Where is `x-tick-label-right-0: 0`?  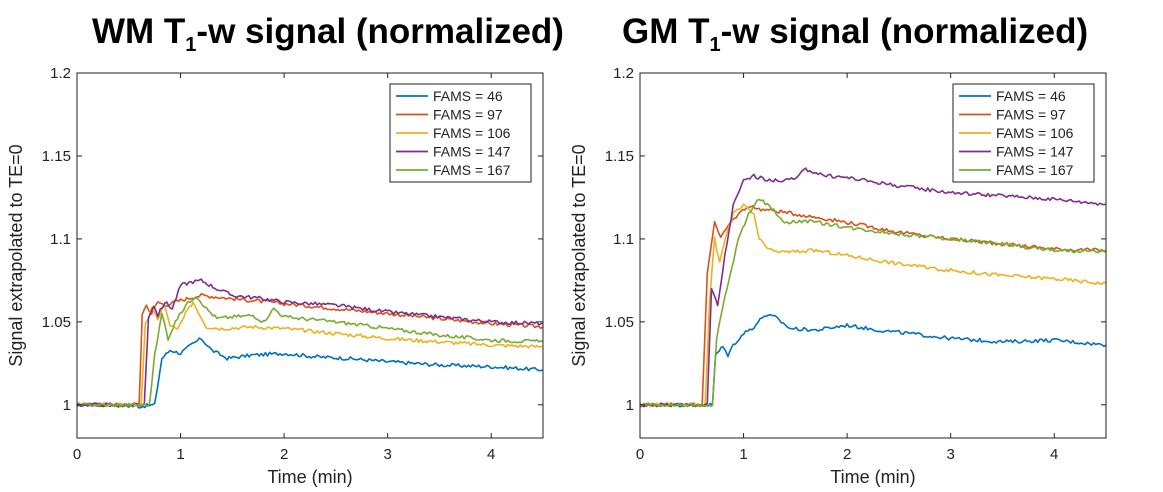
x-tick-label-right-0: 0 is located at coordinates (640, 454).